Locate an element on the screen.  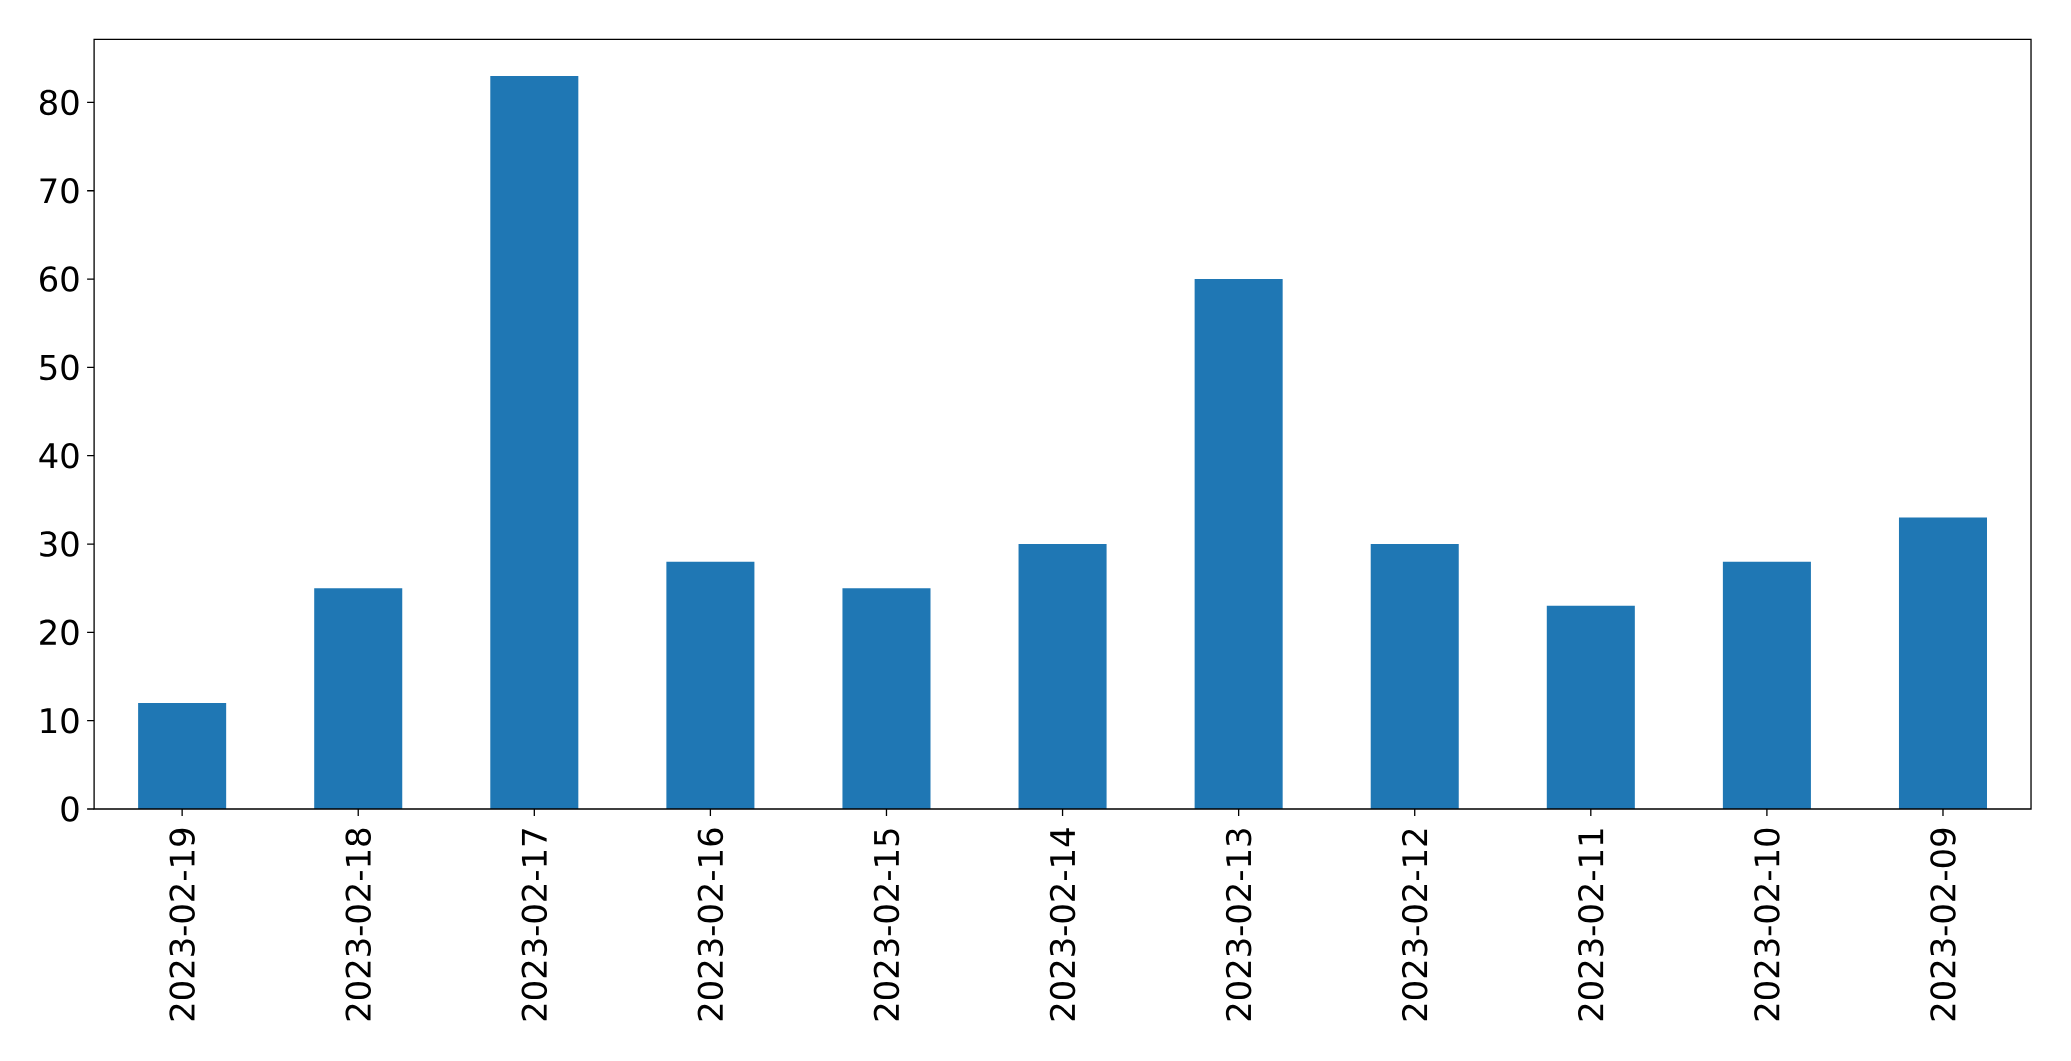
x-tick-label: 2023-02-16 is located at coordinates (710, 924).